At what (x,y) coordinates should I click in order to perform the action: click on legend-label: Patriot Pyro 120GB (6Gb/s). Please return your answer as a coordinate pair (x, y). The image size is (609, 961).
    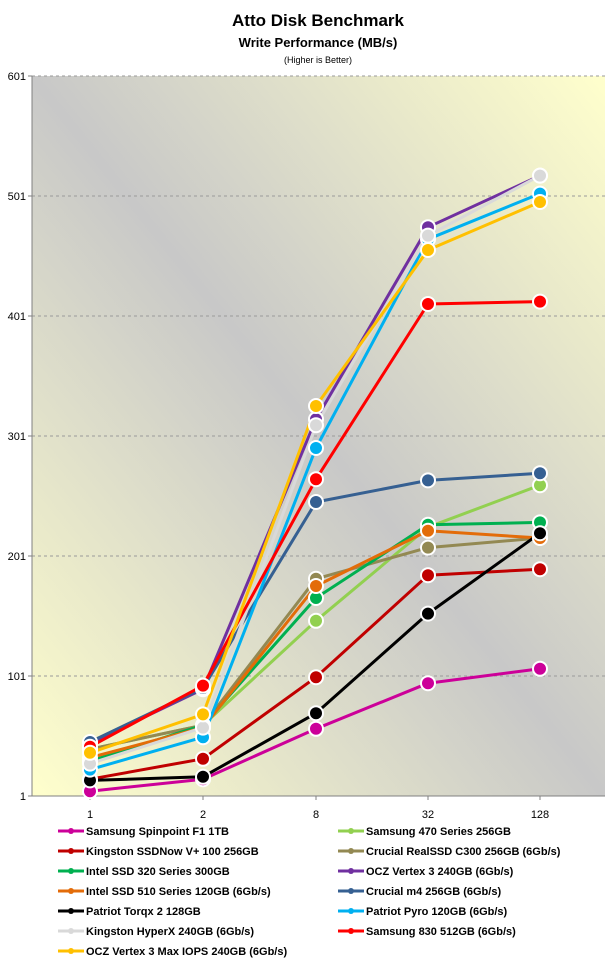
    Looking at the image, I should click on (437, 912).